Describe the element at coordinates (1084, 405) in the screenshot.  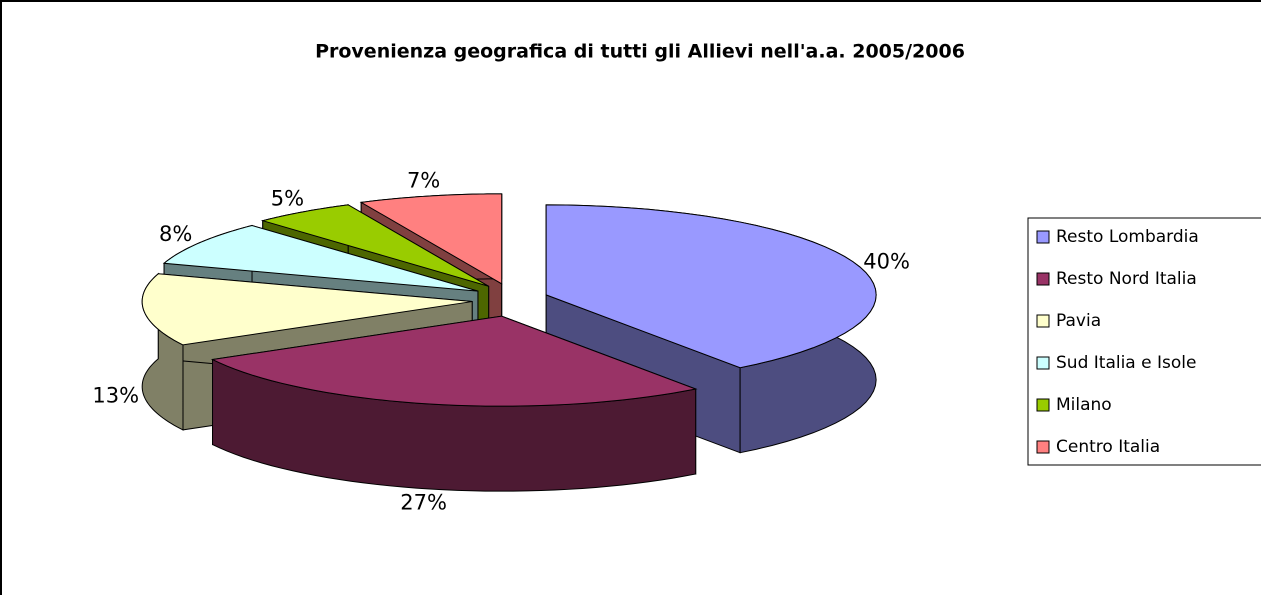
I see `legend-label: Milano` at that location.